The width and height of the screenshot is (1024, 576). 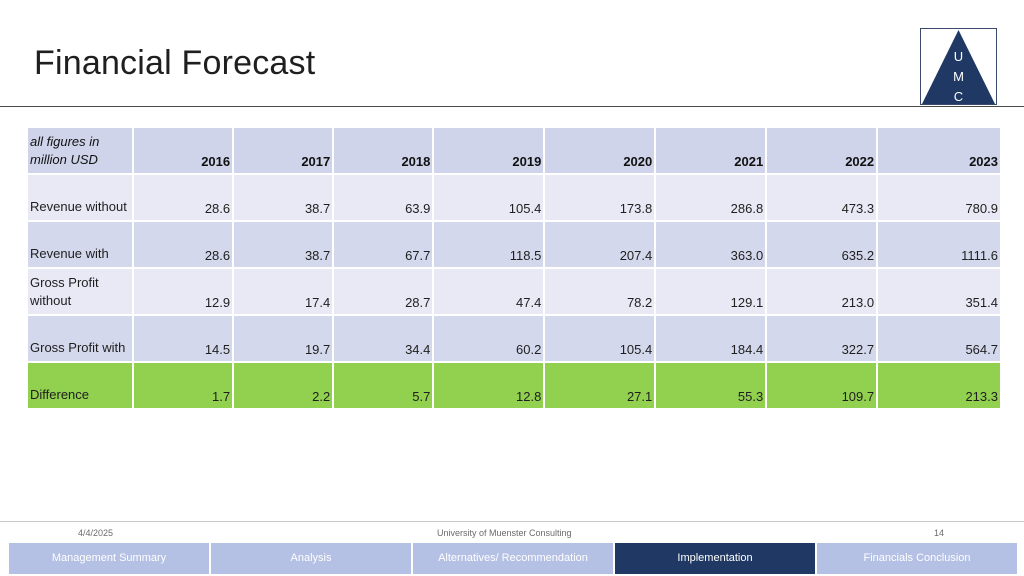 I want to click on table-cell: 351.4, so click(x=939, y=291).